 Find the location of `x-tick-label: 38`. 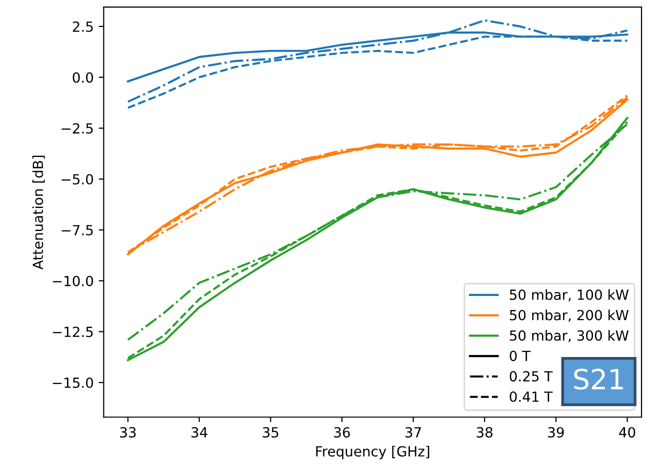

x-tick-label: 38 is located at coordinates (484, 432).